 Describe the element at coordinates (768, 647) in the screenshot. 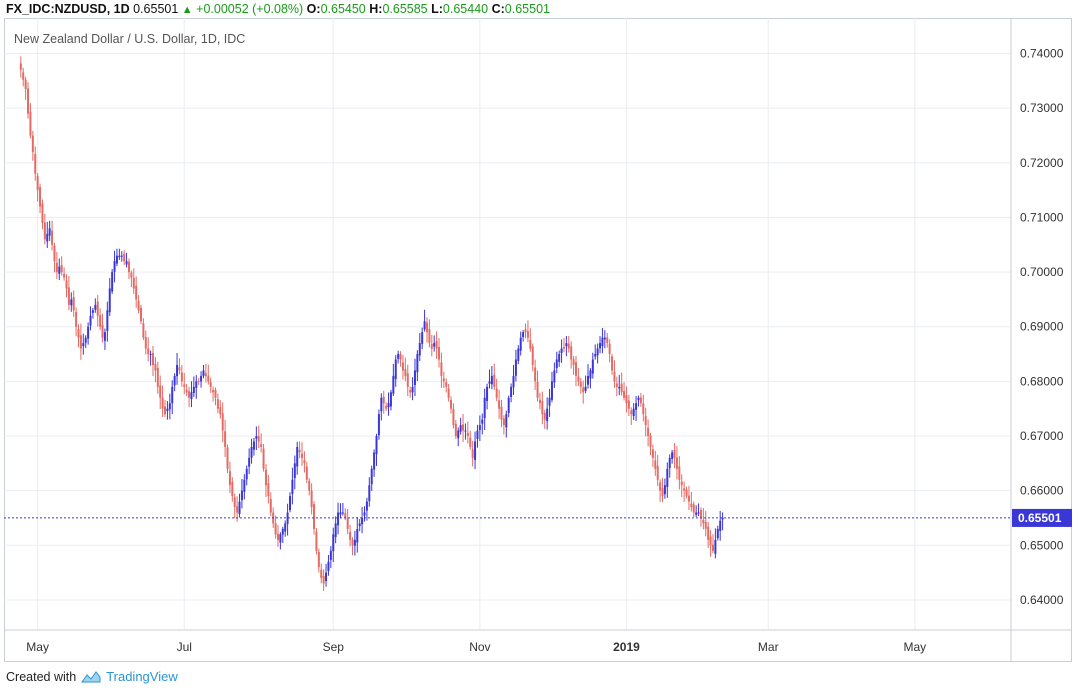

I see `x-tick-label: Mar` at that location.